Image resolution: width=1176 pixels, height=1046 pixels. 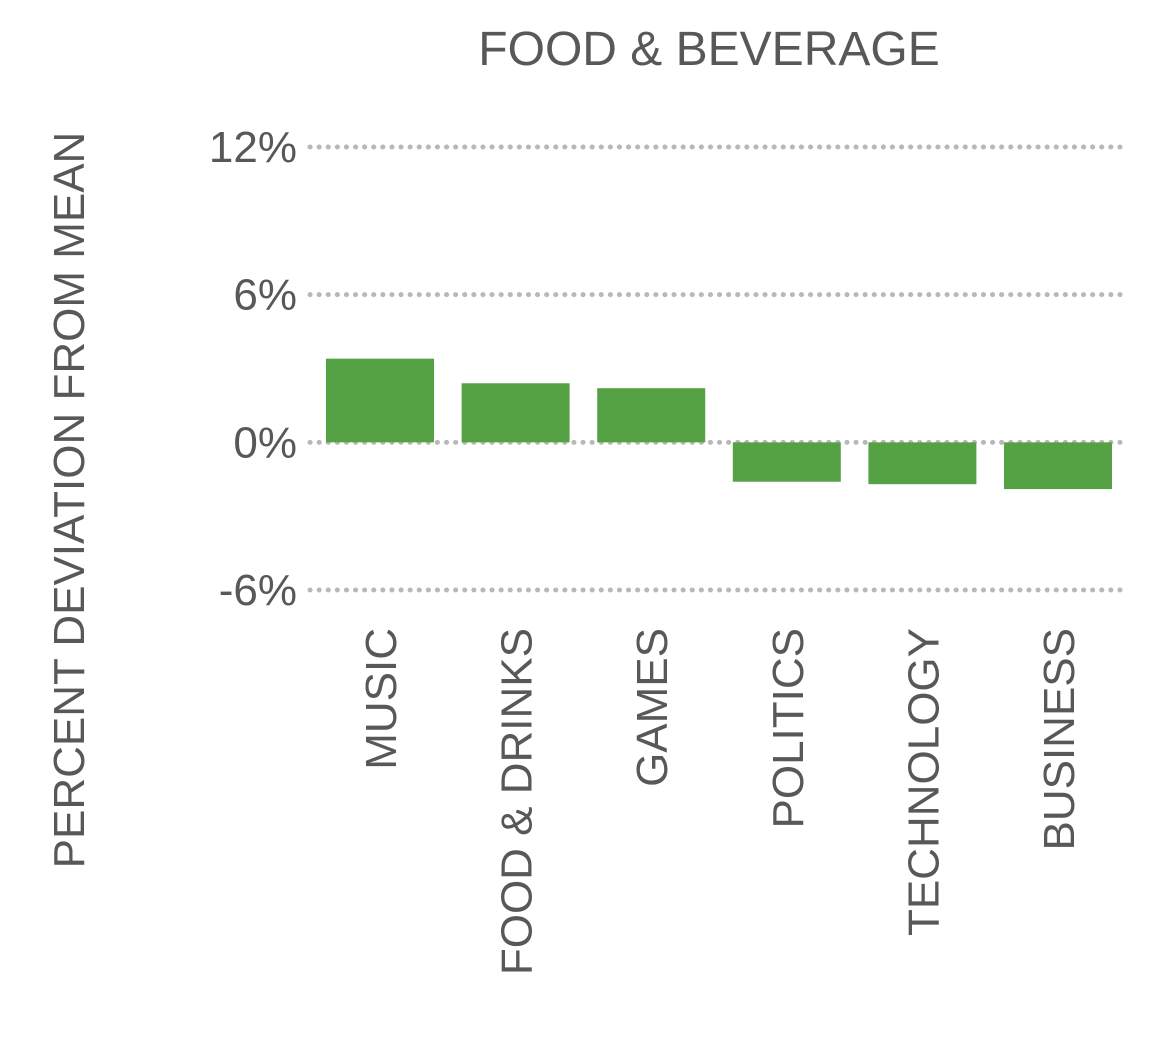 What do you see at coordinates (380, 400) in the screenshot?
I see `bar-music` at bounding box center [380, 400].